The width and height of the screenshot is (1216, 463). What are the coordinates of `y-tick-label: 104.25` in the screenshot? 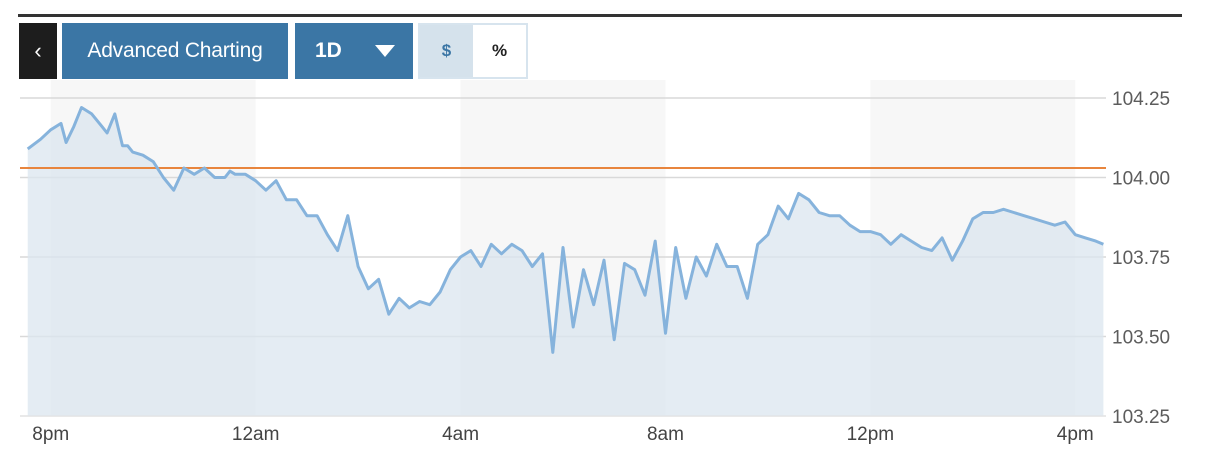 It's located at (1141, 99).